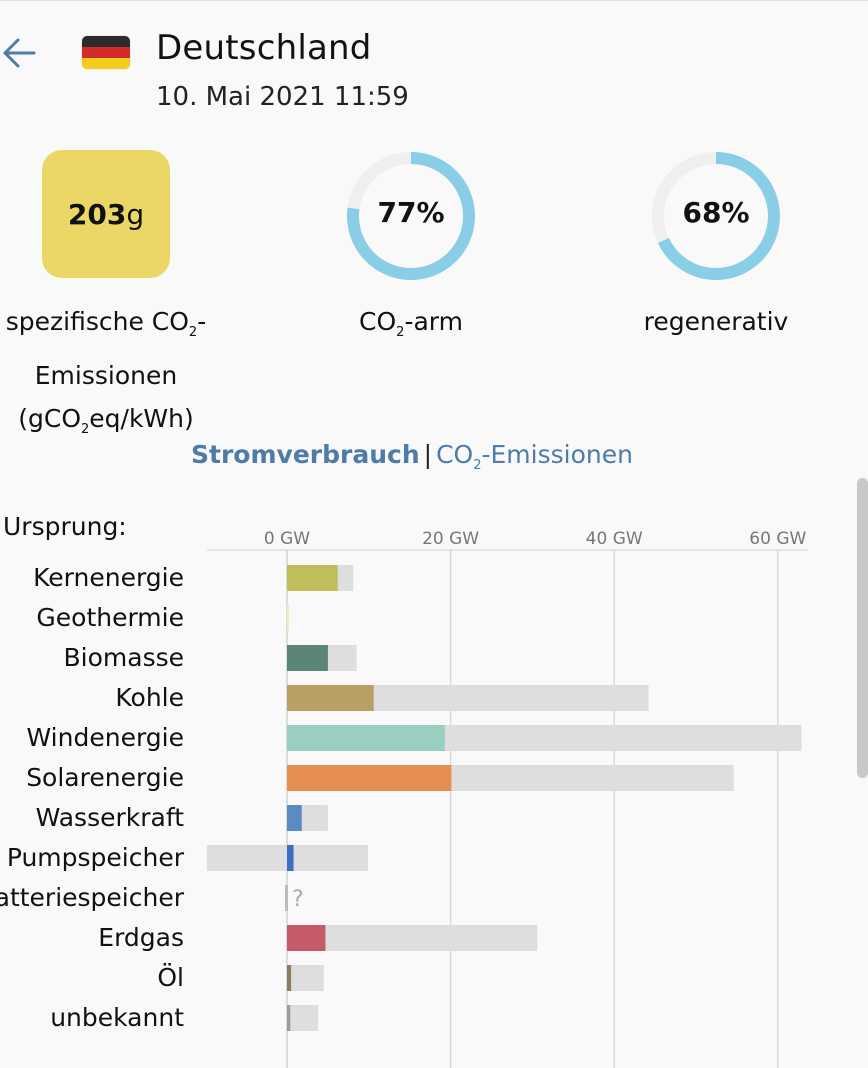  Describe the element at coordinates (287, 539) in the screenshot. I see `x-tick-label: 0 GW` at that location.